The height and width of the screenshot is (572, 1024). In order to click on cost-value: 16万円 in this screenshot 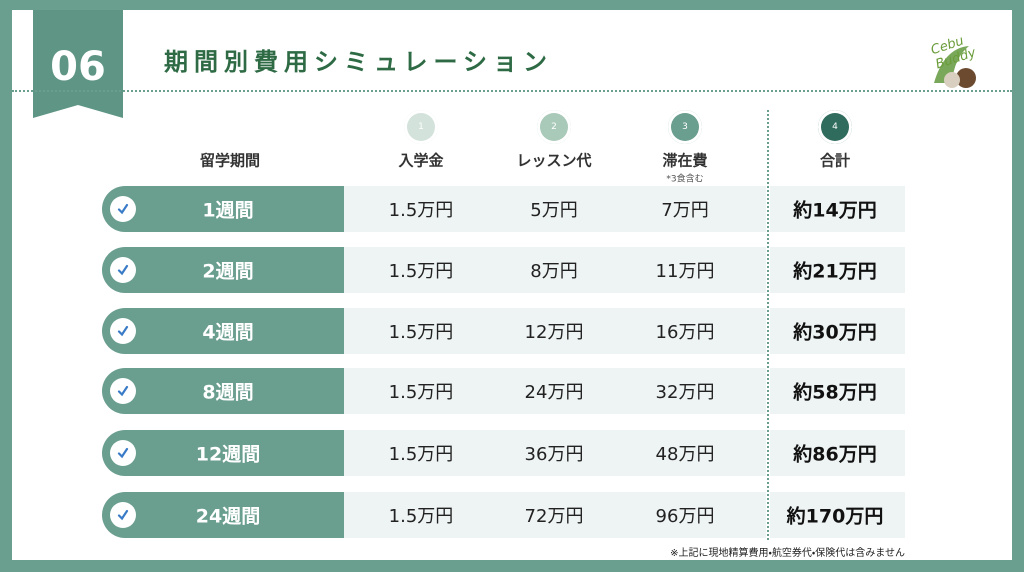, I will do `click(685, 332)`.